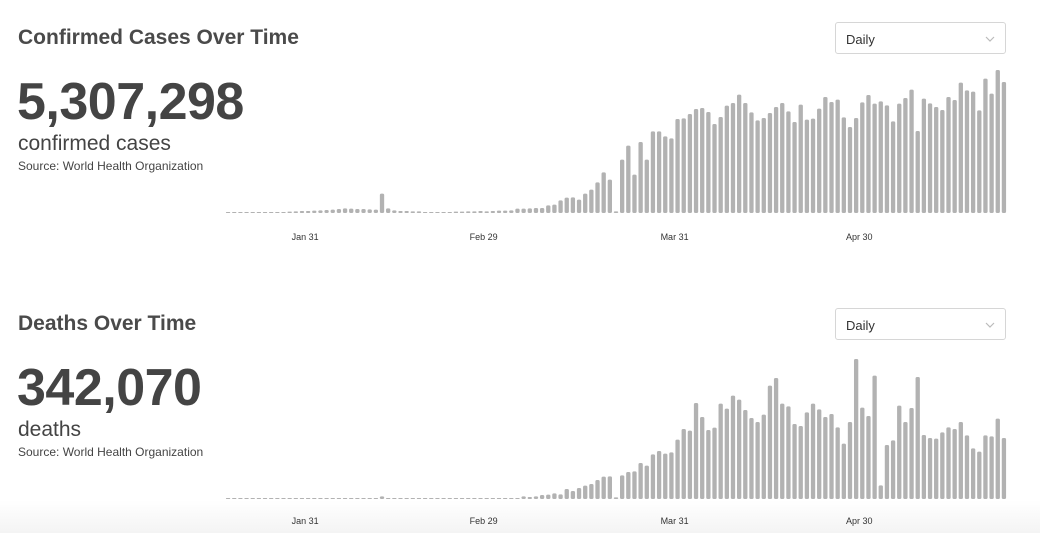  Describe the element at coordinates (990, 36) in the screenshot. I see `chevron-down-icon` at that location.